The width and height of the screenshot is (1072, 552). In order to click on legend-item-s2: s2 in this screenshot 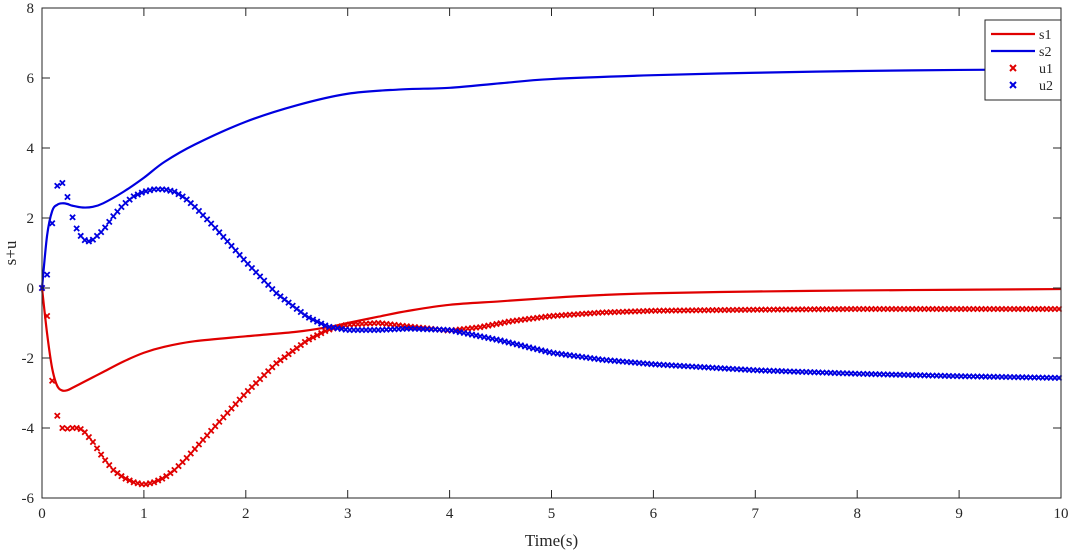, I will do `click(1021, 52)`.